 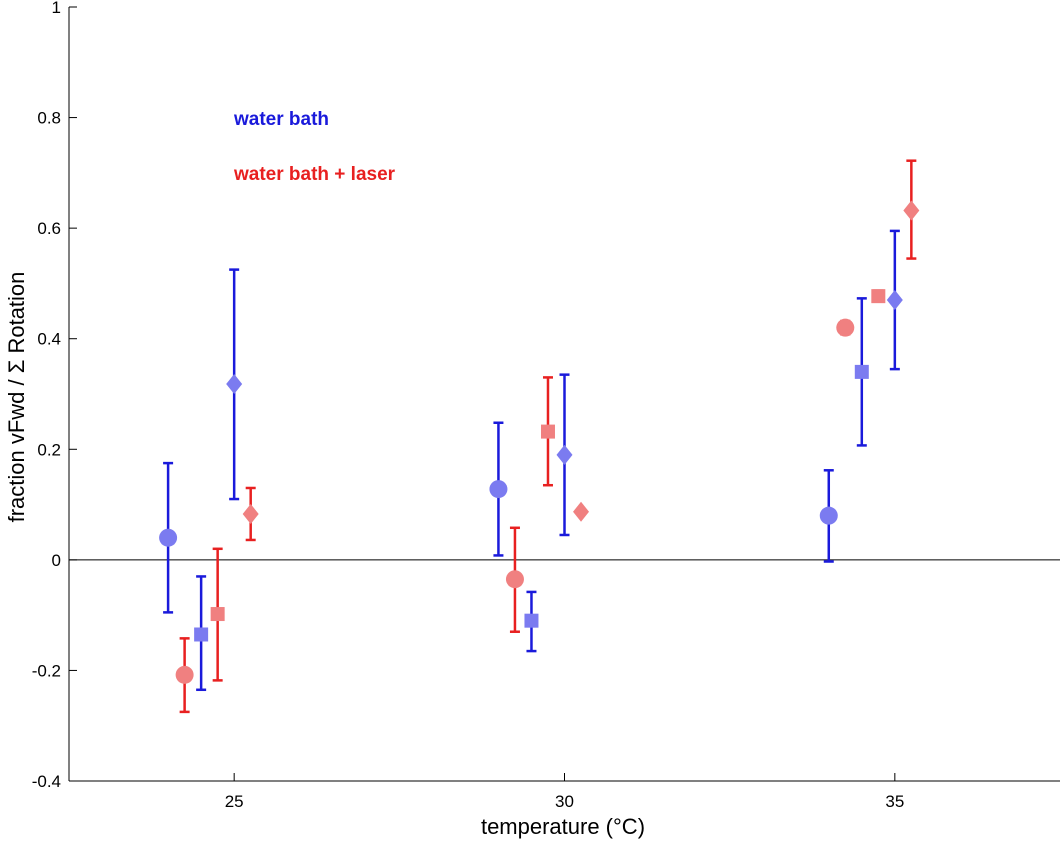 I want to click on y-axis-label: fraction vFwd / Σ Rotation, so click(x=16, y=397).